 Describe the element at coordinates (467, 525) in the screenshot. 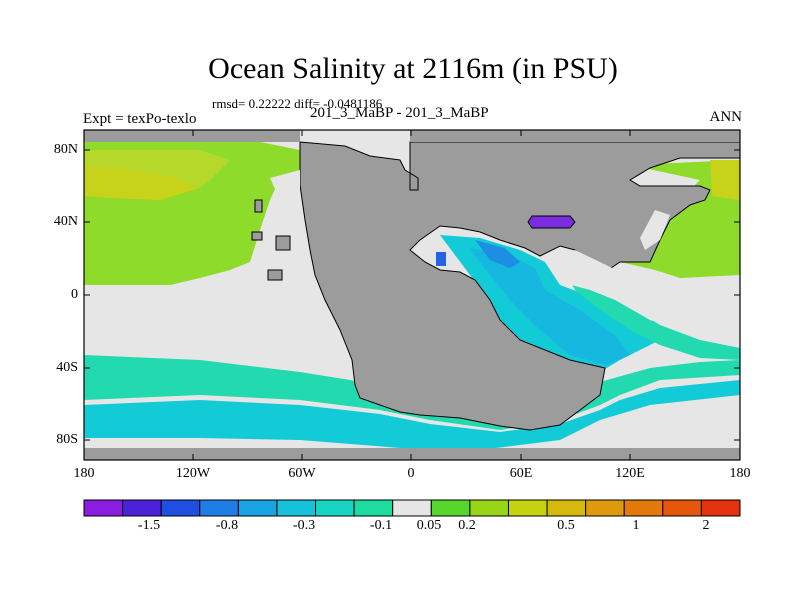

I see `colorbar-label: 0.2` at that location.